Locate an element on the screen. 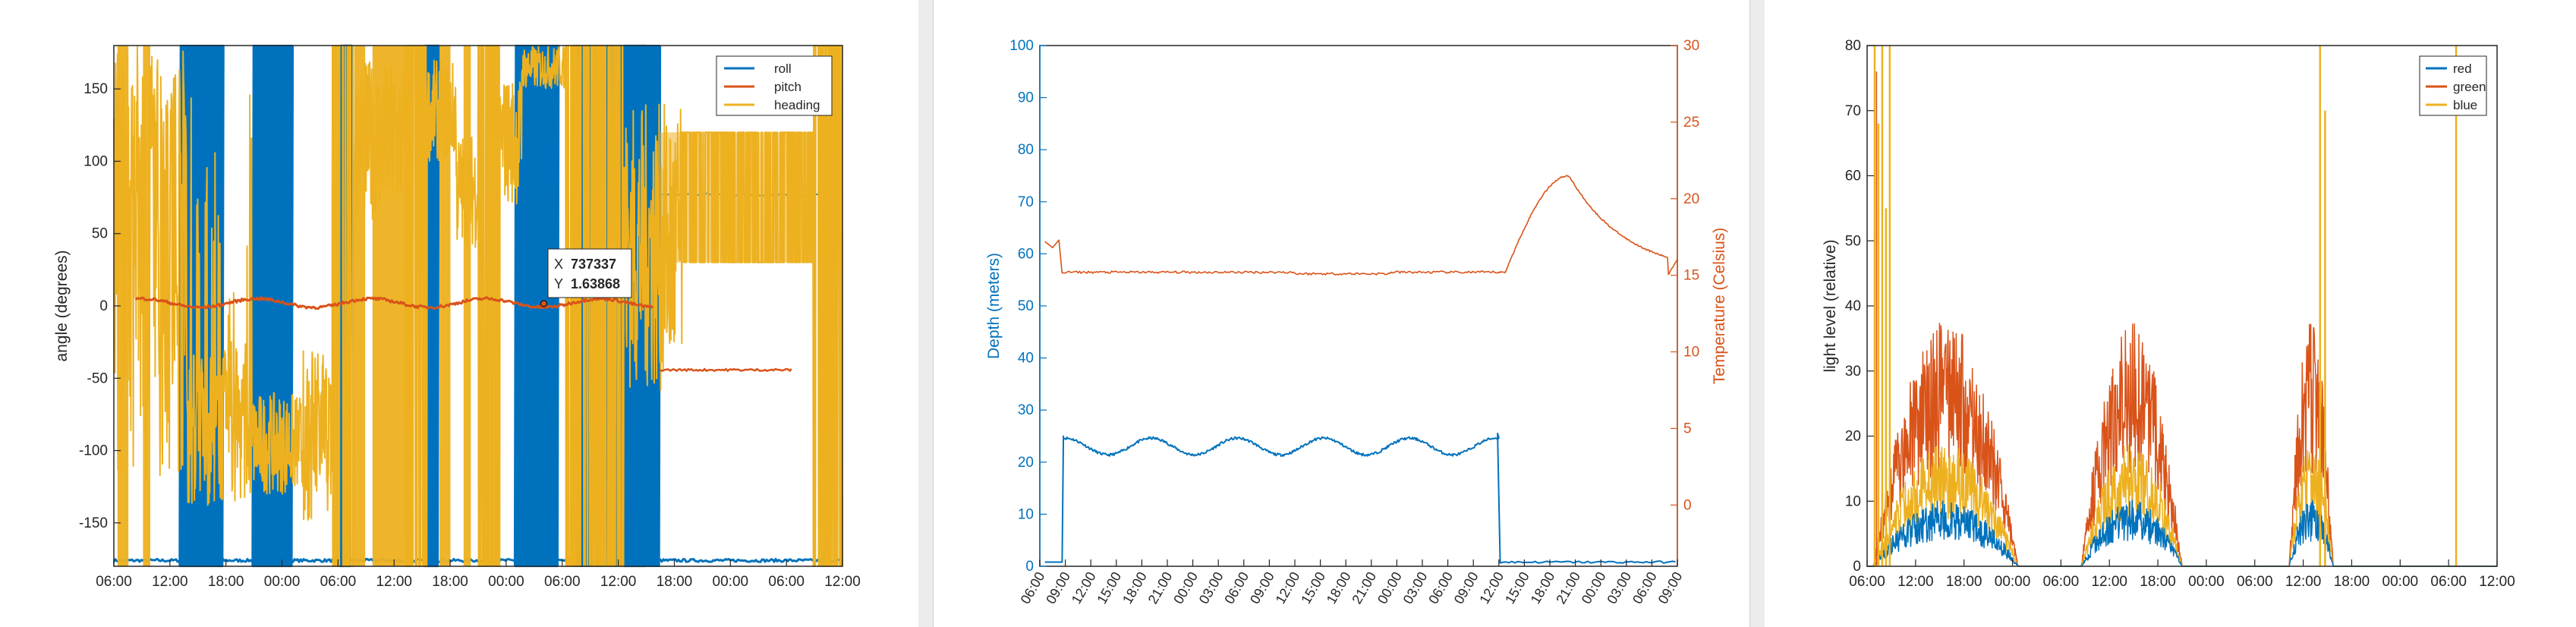 This screenshot has height=627, width=2576. temperature-y-axis-label: Temperature (Celsius) is located at coordinates (1719, 306).